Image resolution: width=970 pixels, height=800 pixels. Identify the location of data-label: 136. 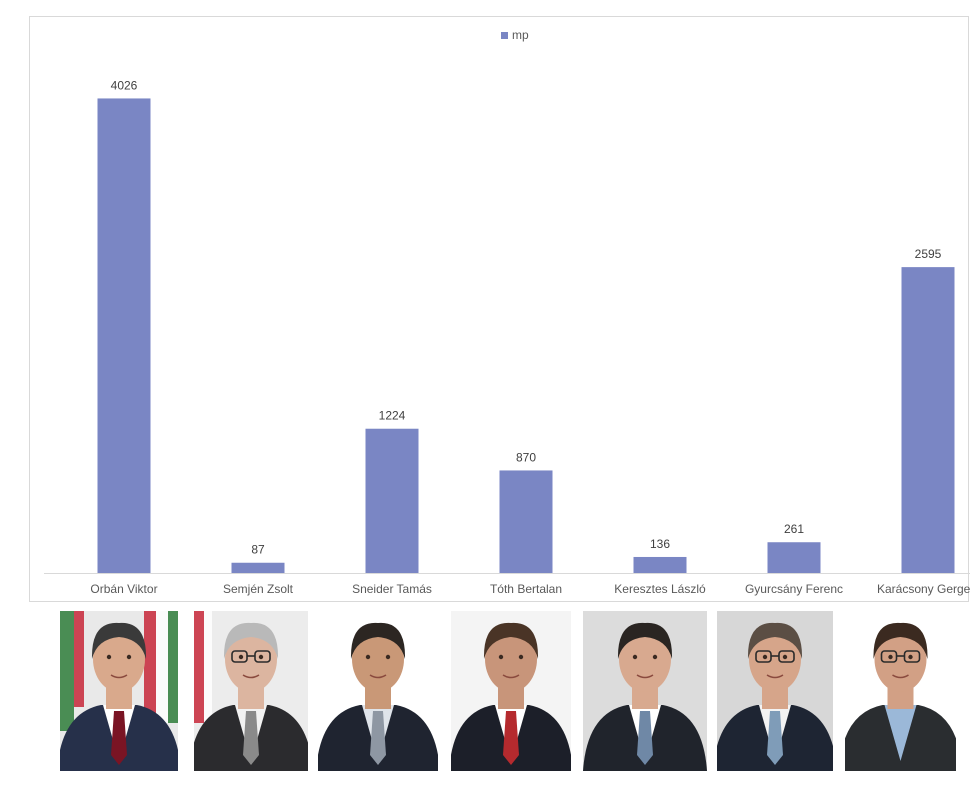
(660, 544).